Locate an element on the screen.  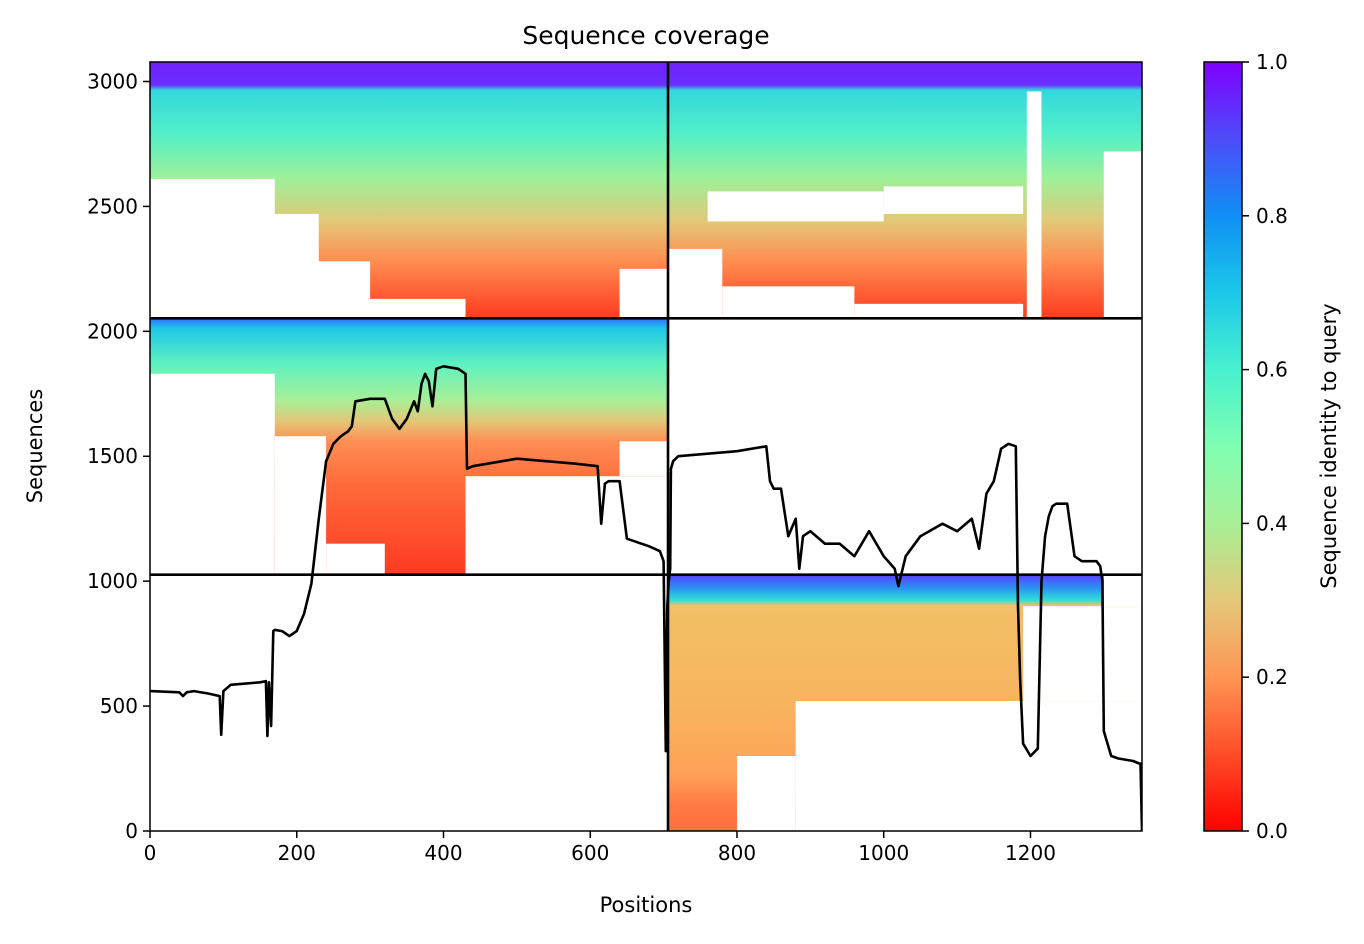
y-tick-label: 2500 is located at coordinates (112, 206).